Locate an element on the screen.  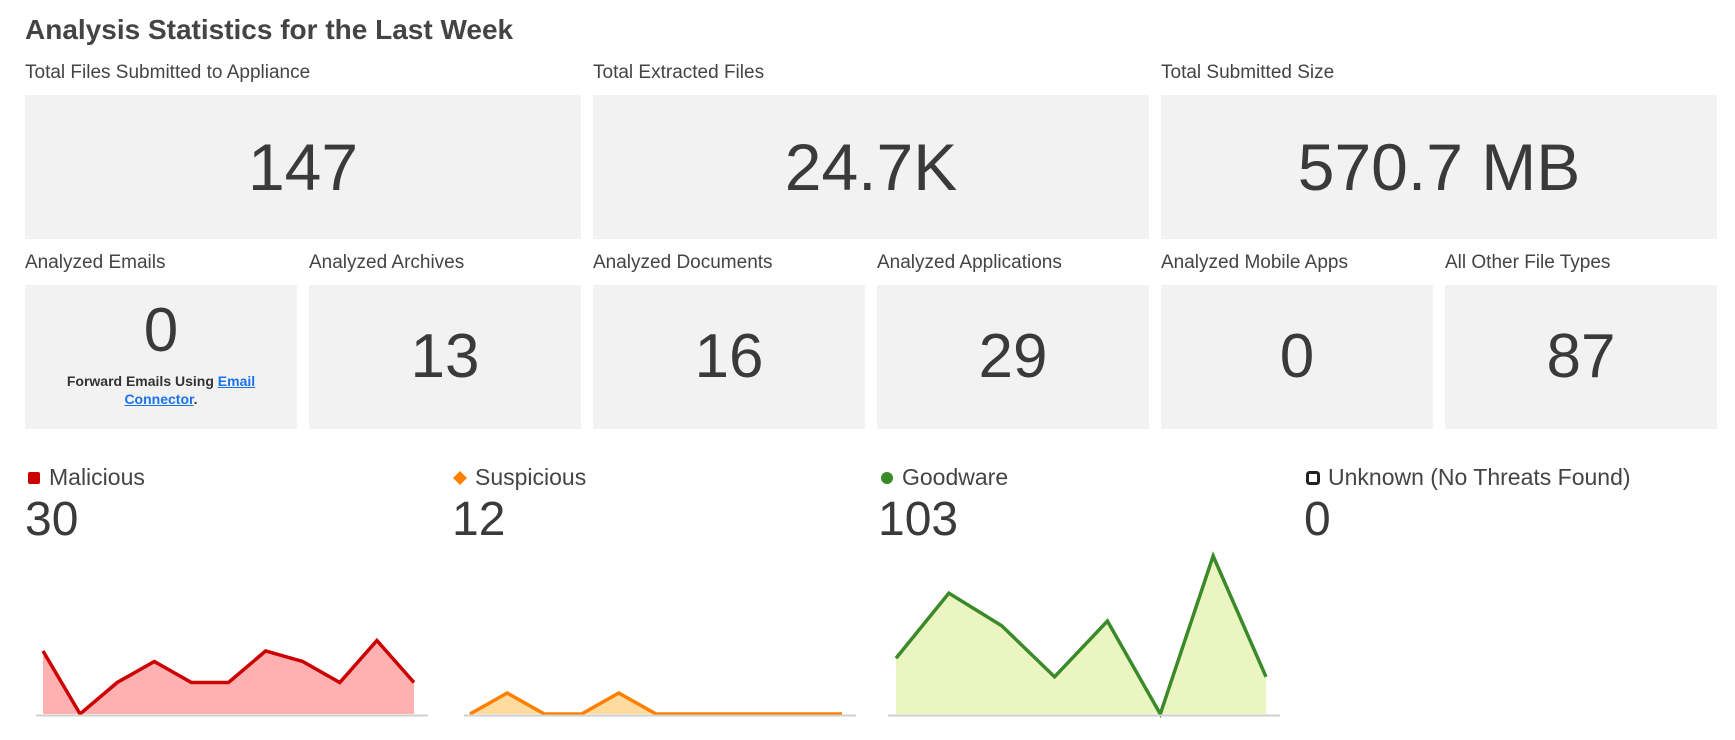
email-connector-link: Email Connector is located at coordinates (190, 390).